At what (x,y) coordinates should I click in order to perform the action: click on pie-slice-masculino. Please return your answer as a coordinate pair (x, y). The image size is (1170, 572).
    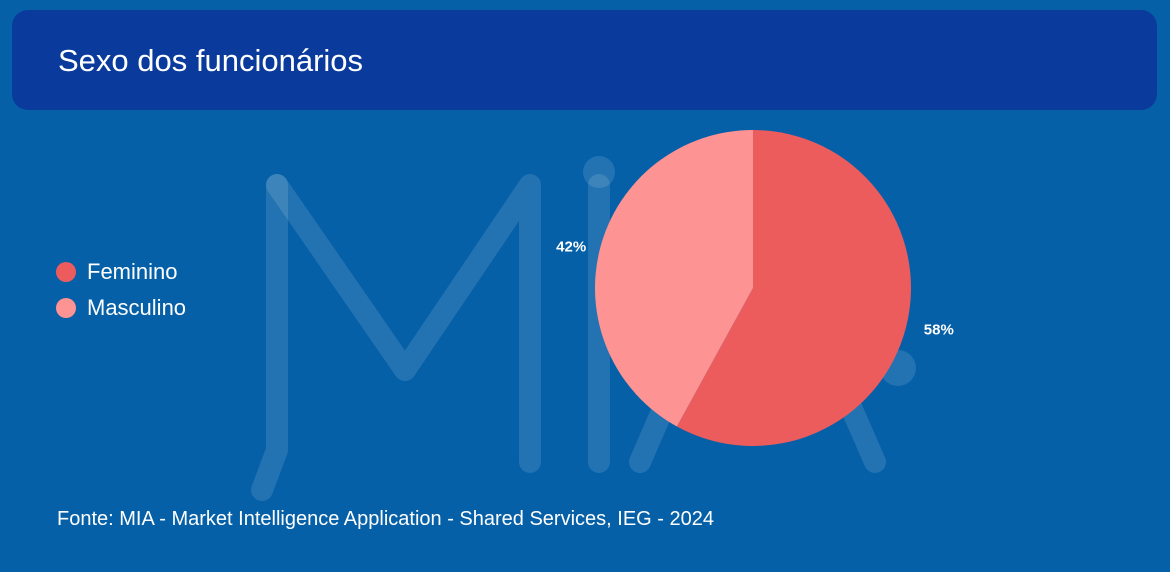
    Looking at the image, I should click on (674, 278).